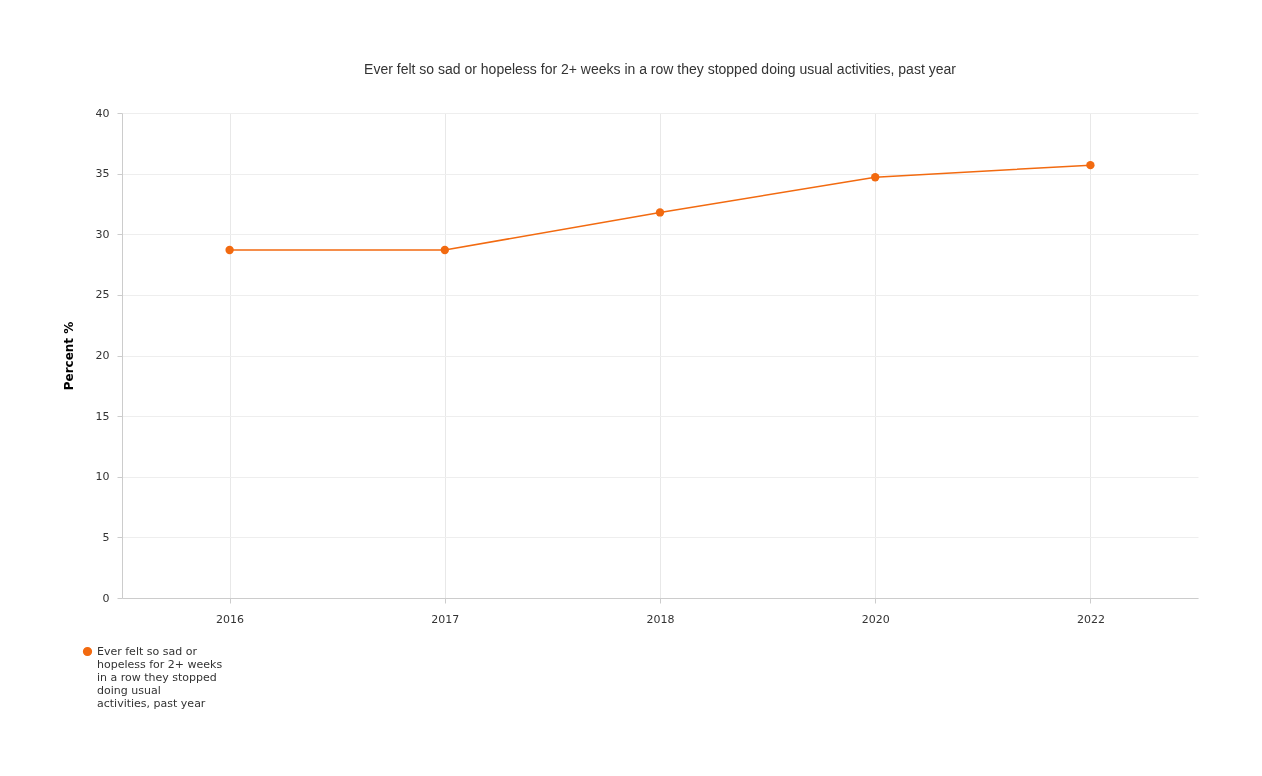  What do you see at coordinates (160, 677) in the screenshot?
I see `legend-label: Ever felt so sad or hopeless for 2+ weeks in a row they stopped doing usual activities, past year` at bounding box center [160, 677].